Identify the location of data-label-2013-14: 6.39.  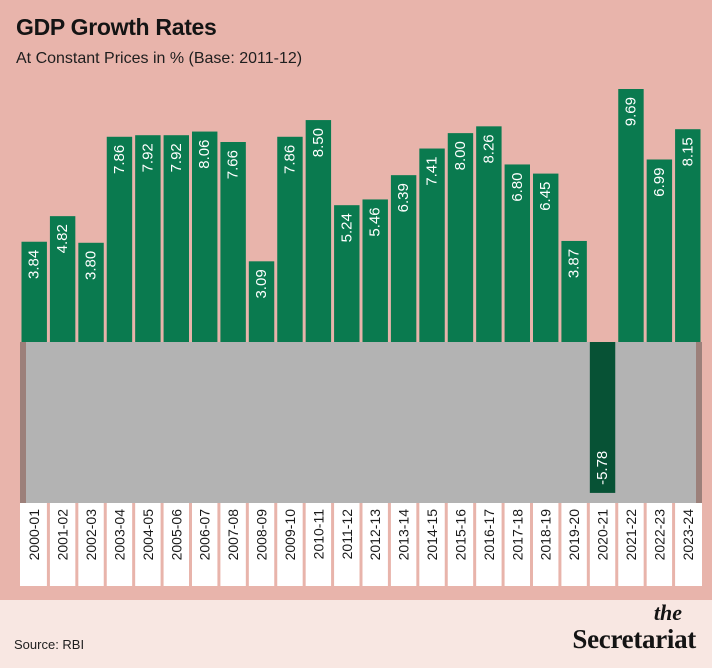
(403, 197).